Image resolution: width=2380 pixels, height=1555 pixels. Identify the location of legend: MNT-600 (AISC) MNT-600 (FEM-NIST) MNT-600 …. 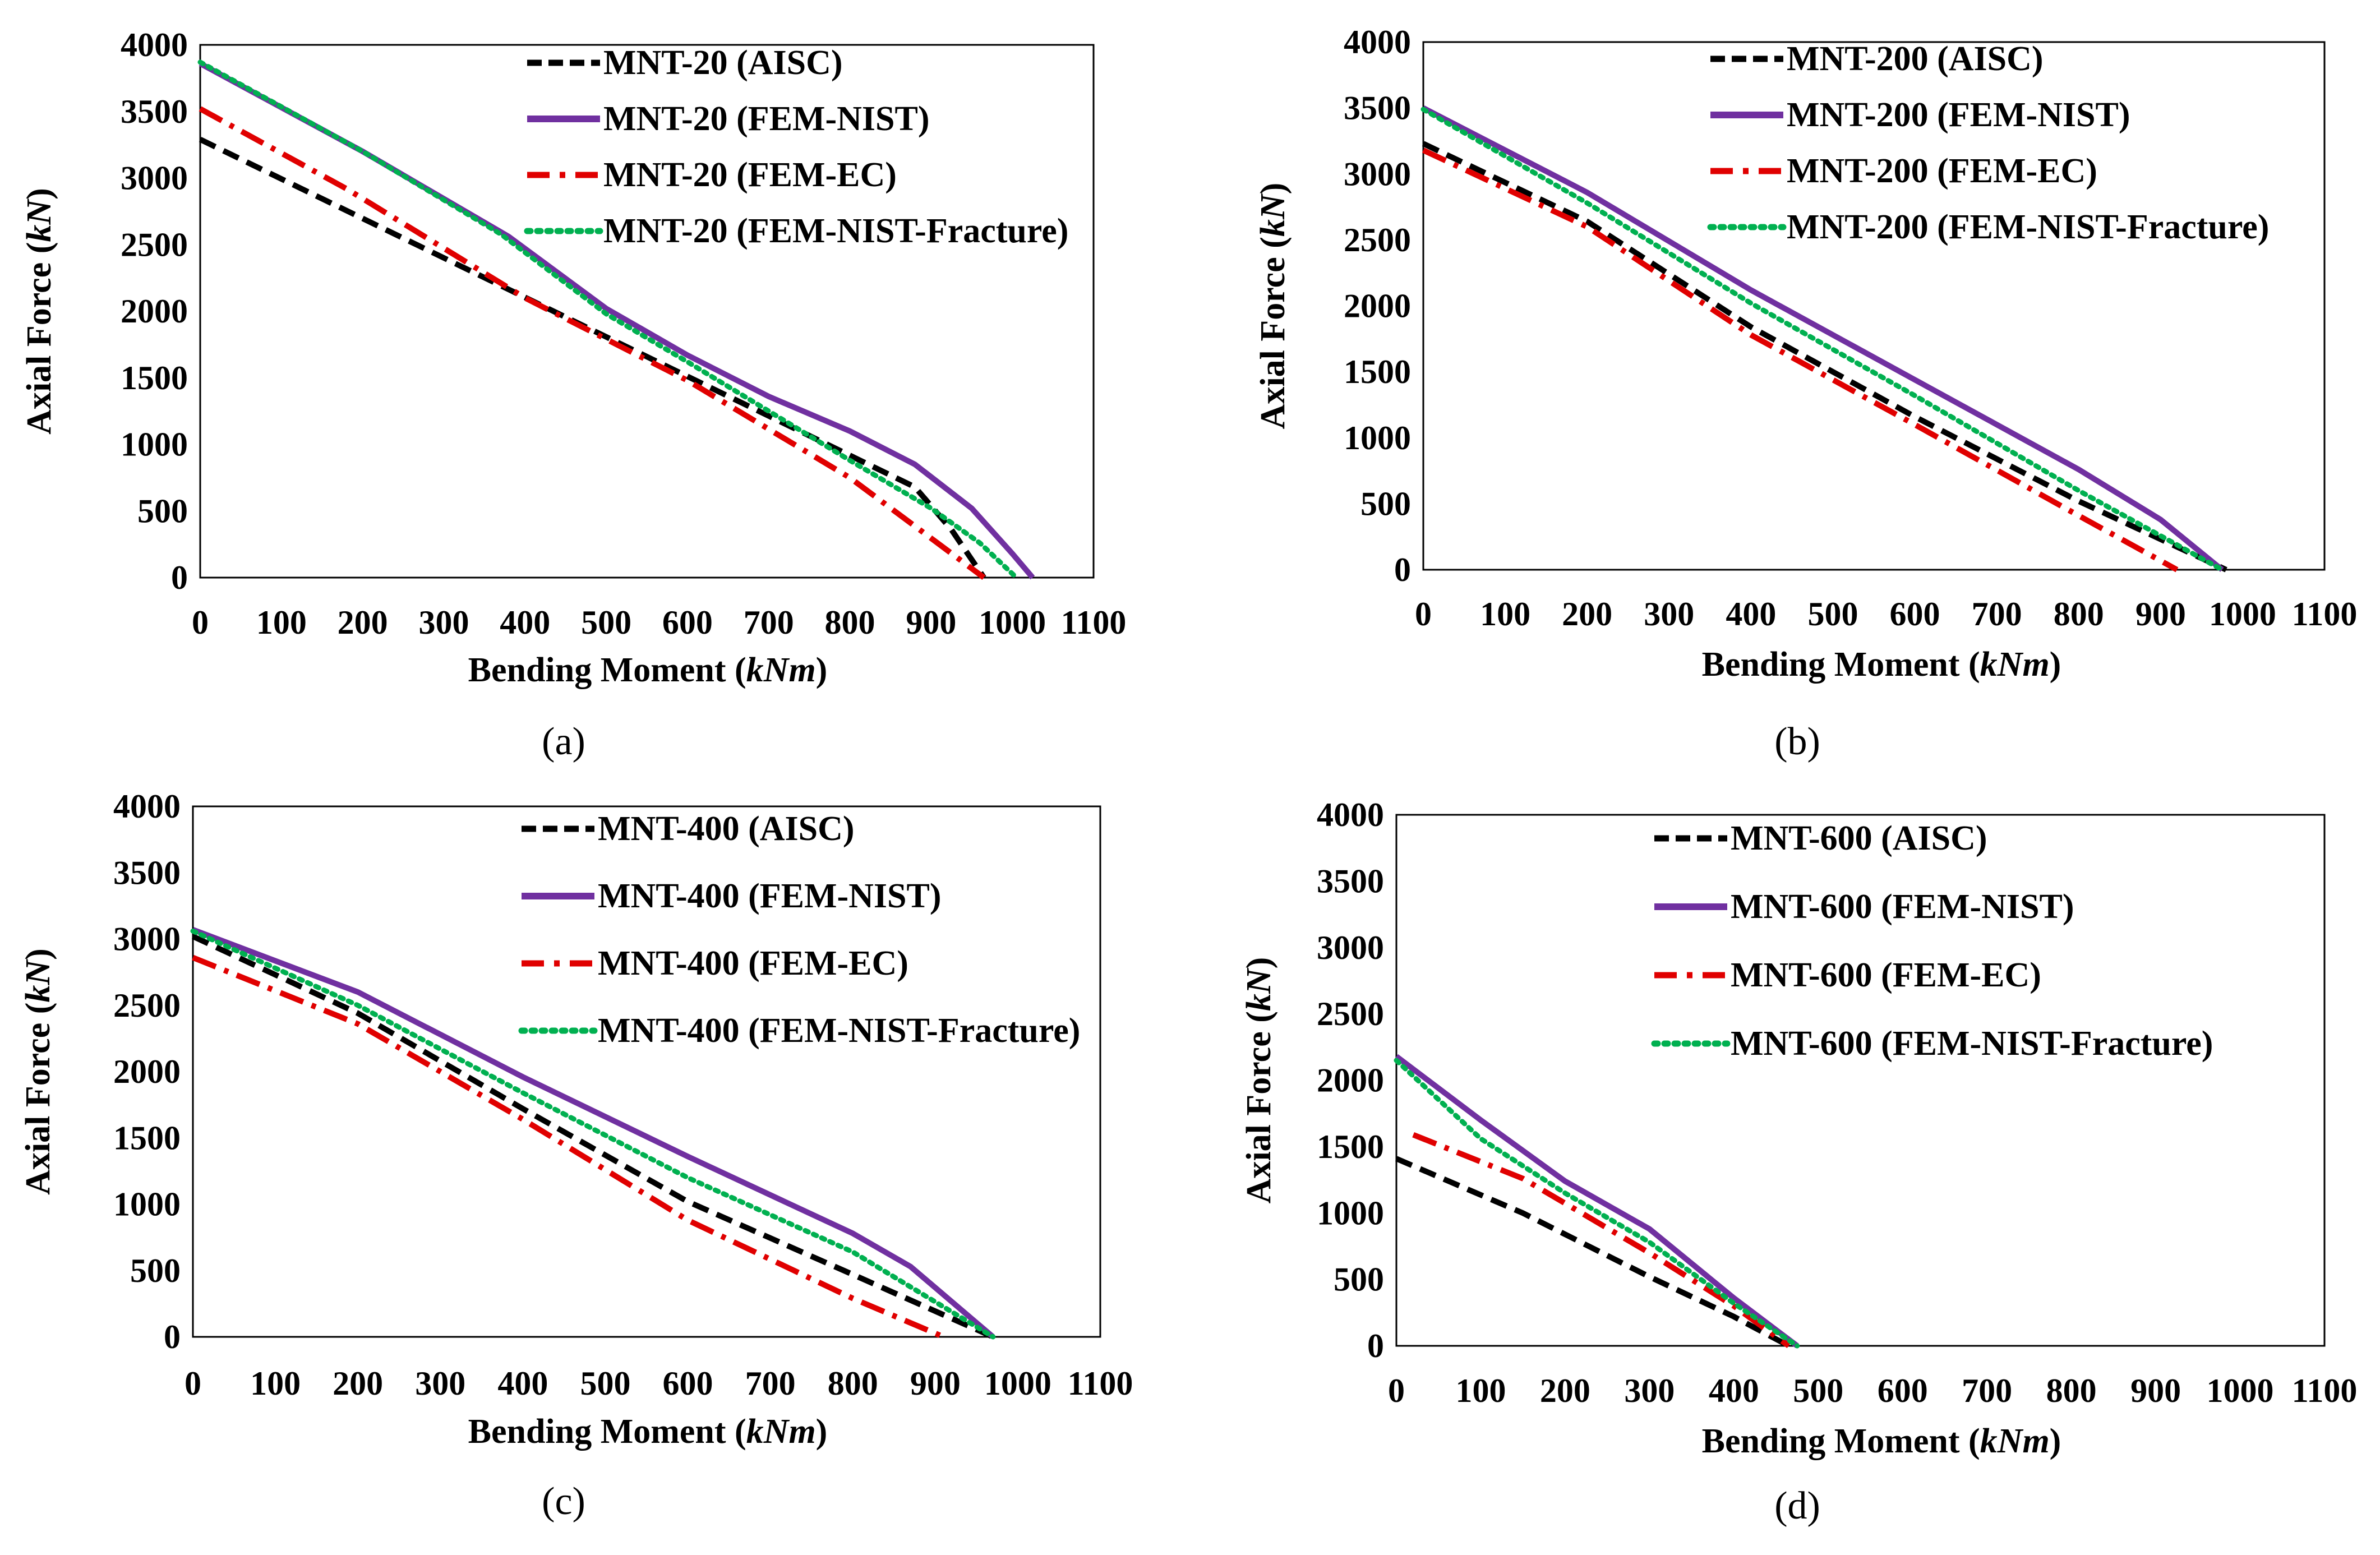
(1932, 941).